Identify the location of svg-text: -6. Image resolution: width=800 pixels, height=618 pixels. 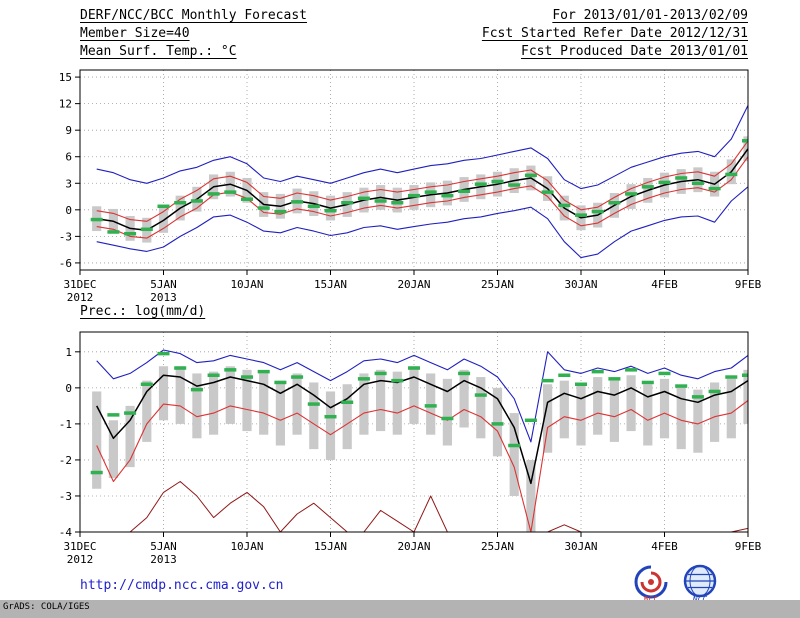
(65, 263).